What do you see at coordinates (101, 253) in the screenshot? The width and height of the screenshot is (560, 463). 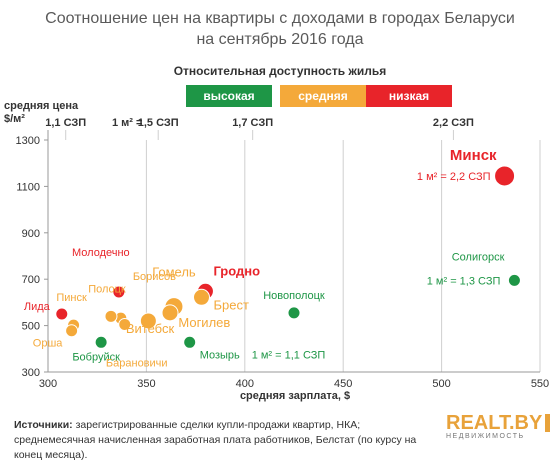 I see `point-label-6: Молодечно` at bounding box center [101, 253].